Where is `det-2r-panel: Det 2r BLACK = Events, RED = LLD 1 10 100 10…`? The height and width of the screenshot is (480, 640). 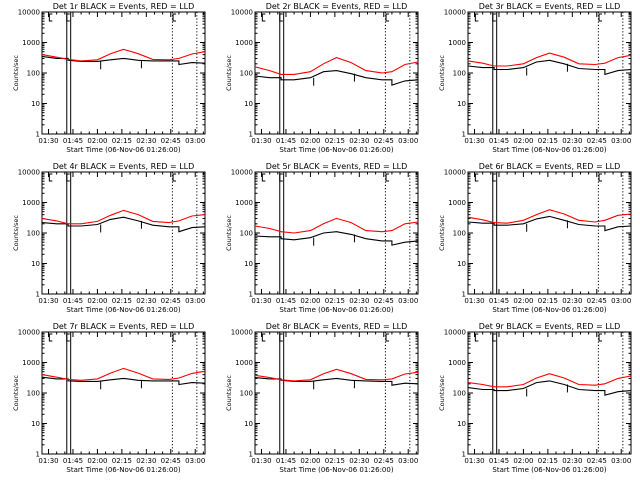 det-2r-panel: Det 2r BLACK = Events, RED = LLD 1 10 100 10… is located at coordinates (322, 78).